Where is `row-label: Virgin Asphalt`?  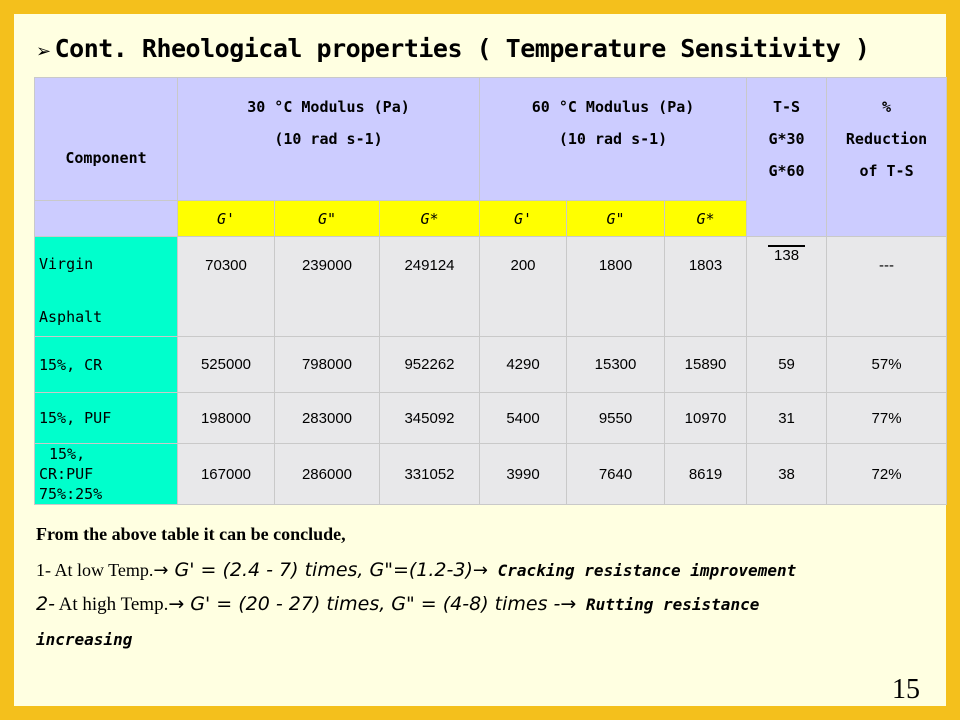
row-label: Virgin Asphalt is located at coordinates (106, 286).